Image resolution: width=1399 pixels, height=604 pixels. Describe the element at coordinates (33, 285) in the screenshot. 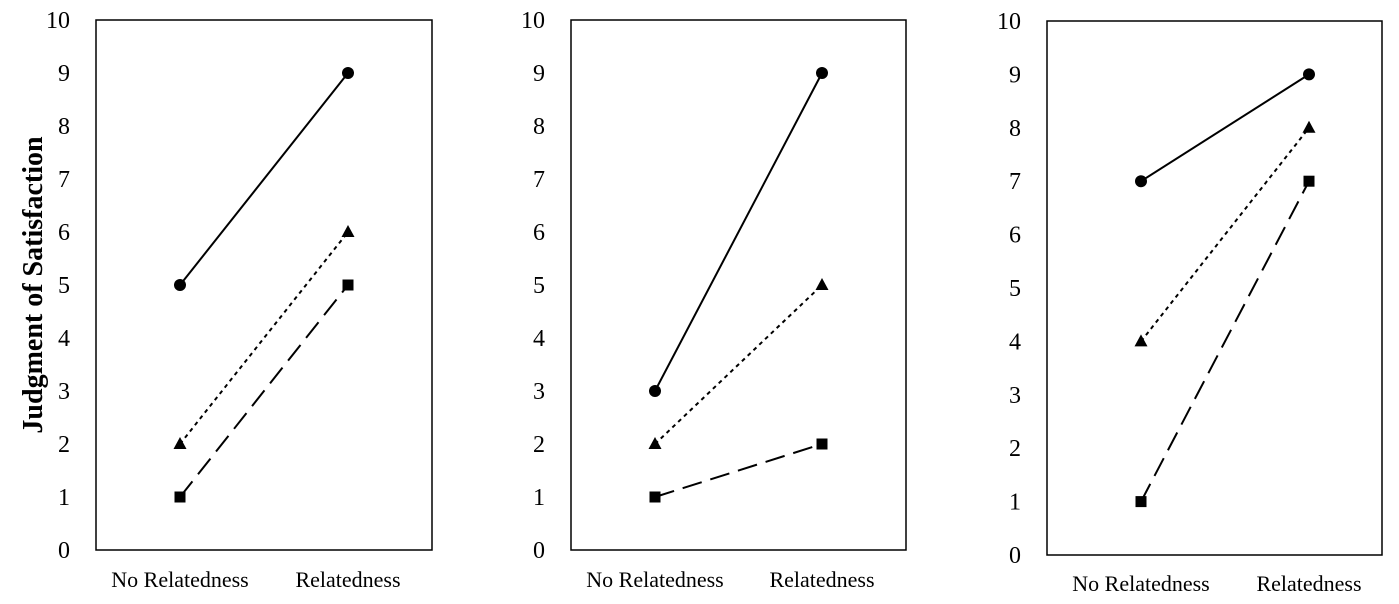

I see `y-axis-title: Judgment of Satisfaction` at that location.